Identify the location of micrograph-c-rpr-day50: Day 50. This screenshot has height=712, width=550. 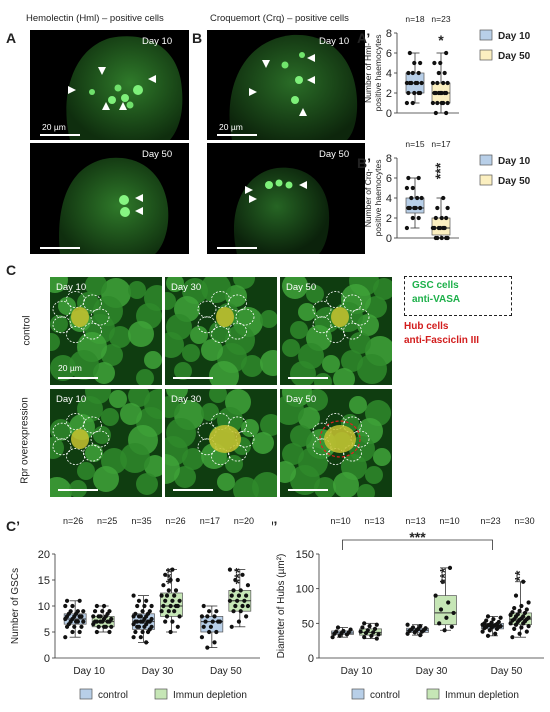
(336, 443).